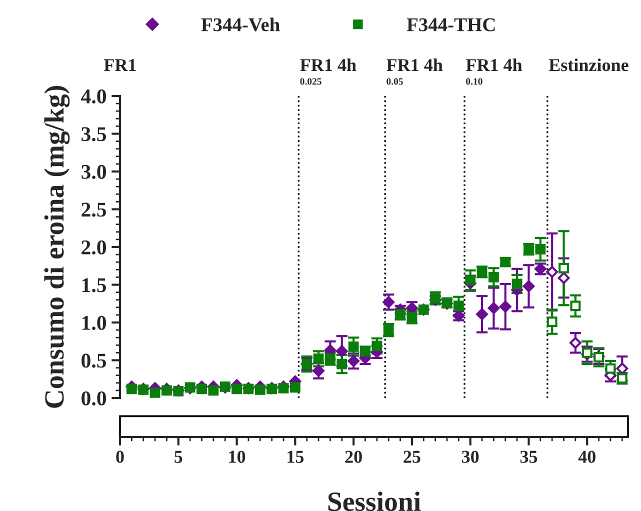 Image resolution: width=641 pixels, height=511 pixels. I want to click on text: 0.05, so click(394, 81).